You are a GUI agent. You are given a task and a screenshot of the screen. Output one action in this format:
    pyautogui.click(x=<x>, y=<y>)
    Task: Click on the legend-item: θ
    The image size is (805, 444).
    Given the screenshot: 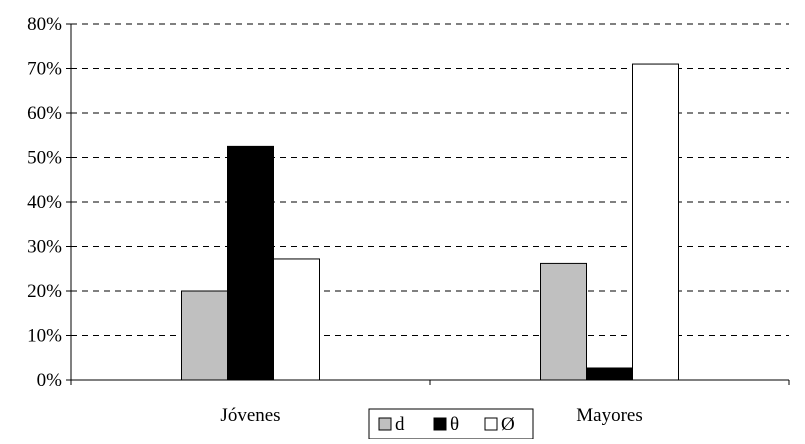 What is the action you would take?
    pyautogui.click(x=446, y=424)
    